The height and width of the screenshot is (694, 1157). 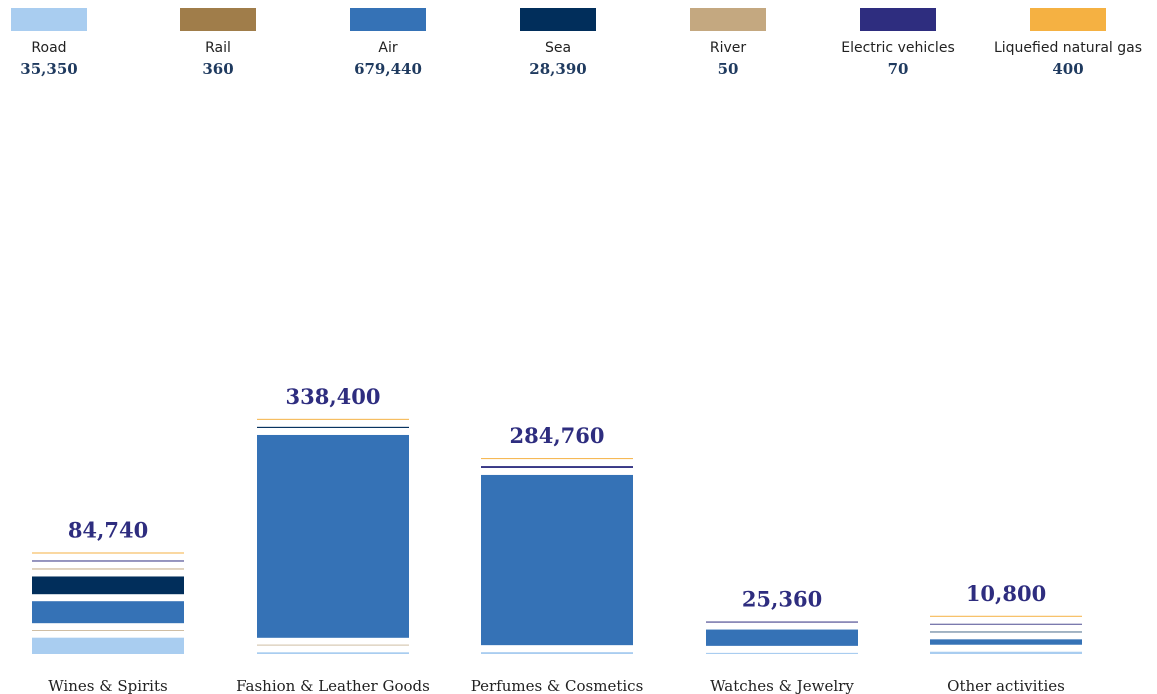 I want to click on bar-segment-wines-and-spirits-electric-vehicles, so click(x=108, y=561).